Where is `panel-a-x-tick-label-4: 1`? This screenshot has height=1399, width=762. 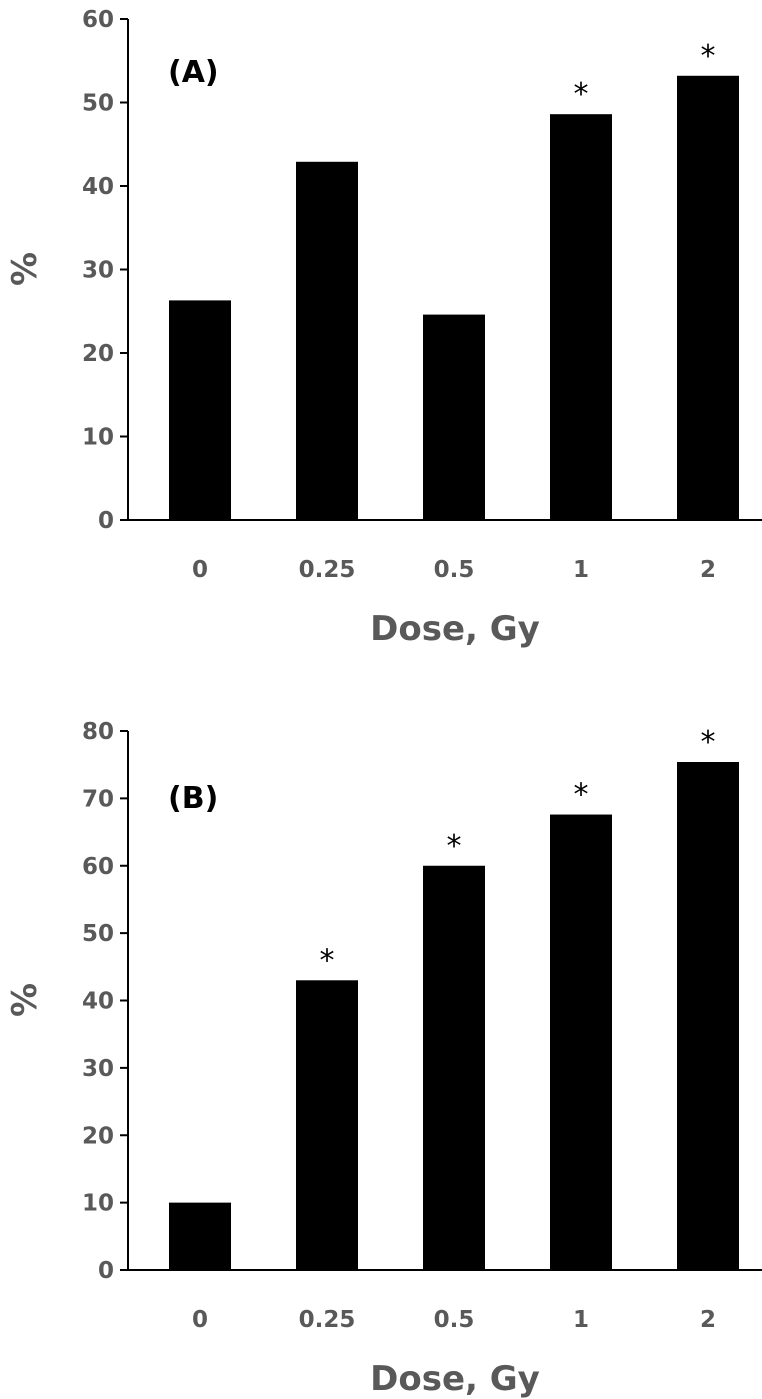 panel-a-x-tick-label-4: 1 is located at coordinates (581, 570).